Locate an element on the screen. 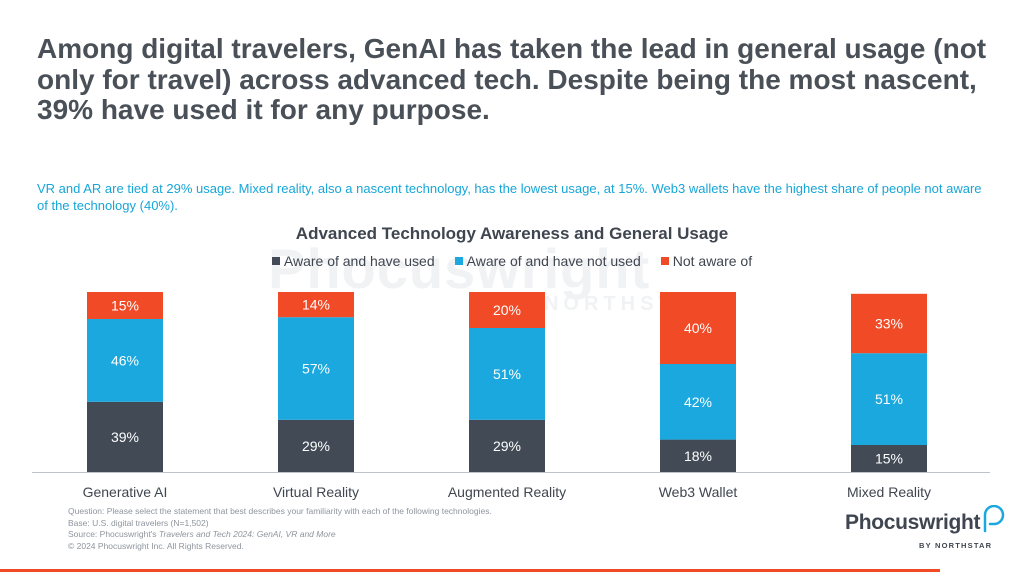 This screenshot has height=575, width=1024. footnote-base: Base: U.S. digital travelers (N=1,502) is located at coordinates (138, 522).